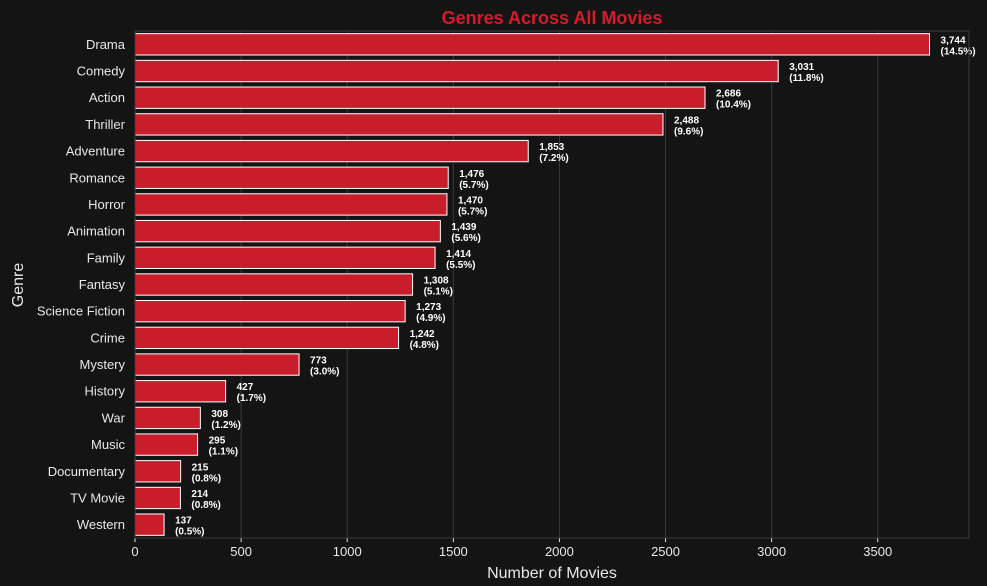  I want to click on category-label: Crime, so click(107, 337).